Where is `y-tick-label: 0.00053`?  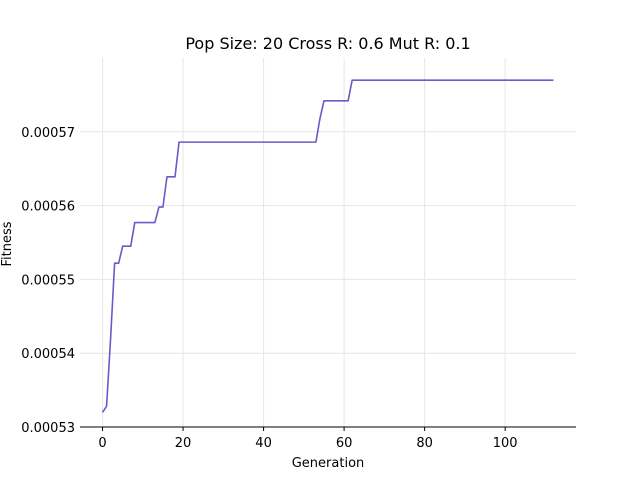
y-tick-label: 0.00053 is located at coordinates (48, 428).